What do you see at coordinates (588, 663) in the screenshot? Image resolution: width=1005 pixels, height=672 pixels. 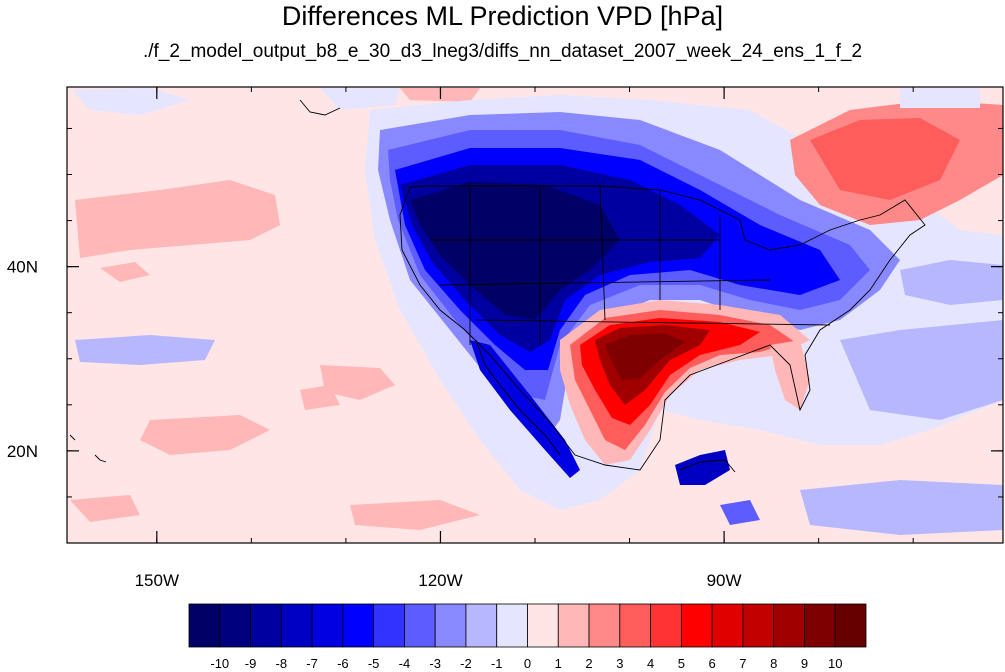 I see `colorbar-label: 2` at bounding box center [588, 663].